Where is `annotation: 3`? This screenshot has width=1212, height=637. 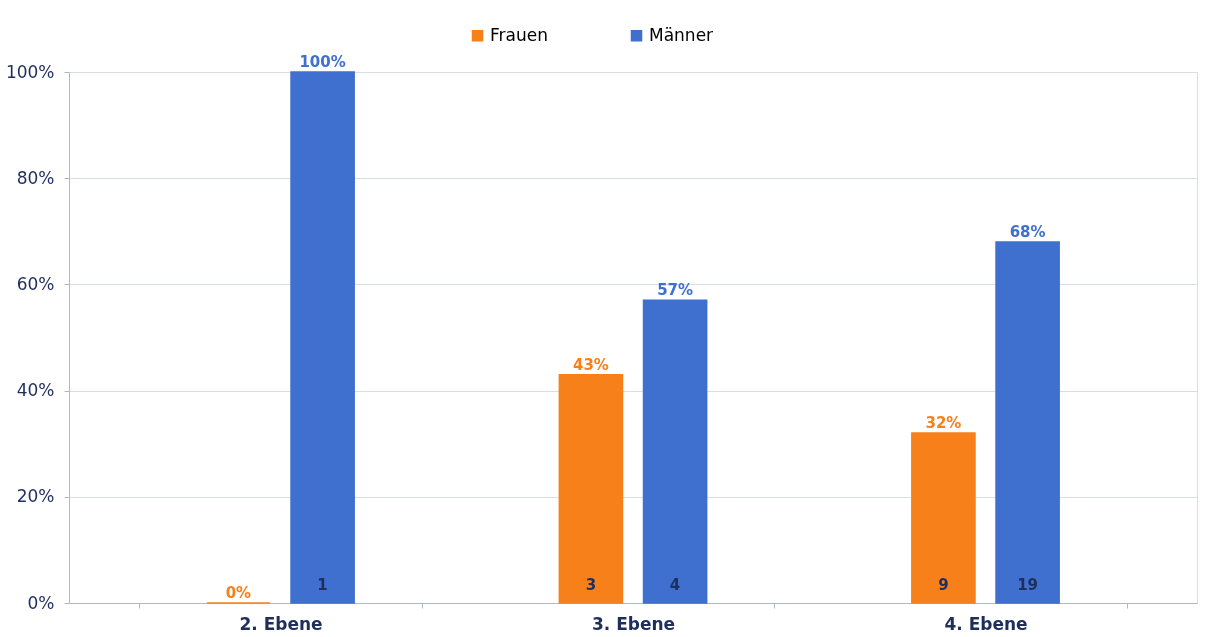 annotation: 3 is located at coordinates (591, 585).